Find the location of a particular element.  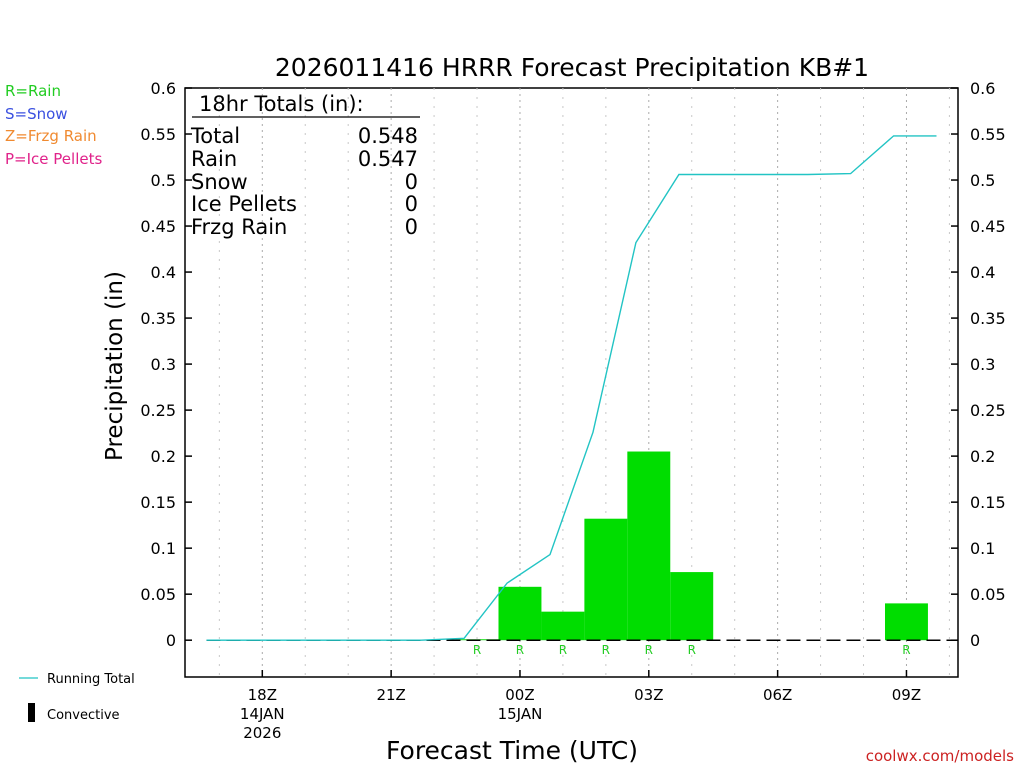

convective-legend-label: Convective is located at coordinates (83, 715).